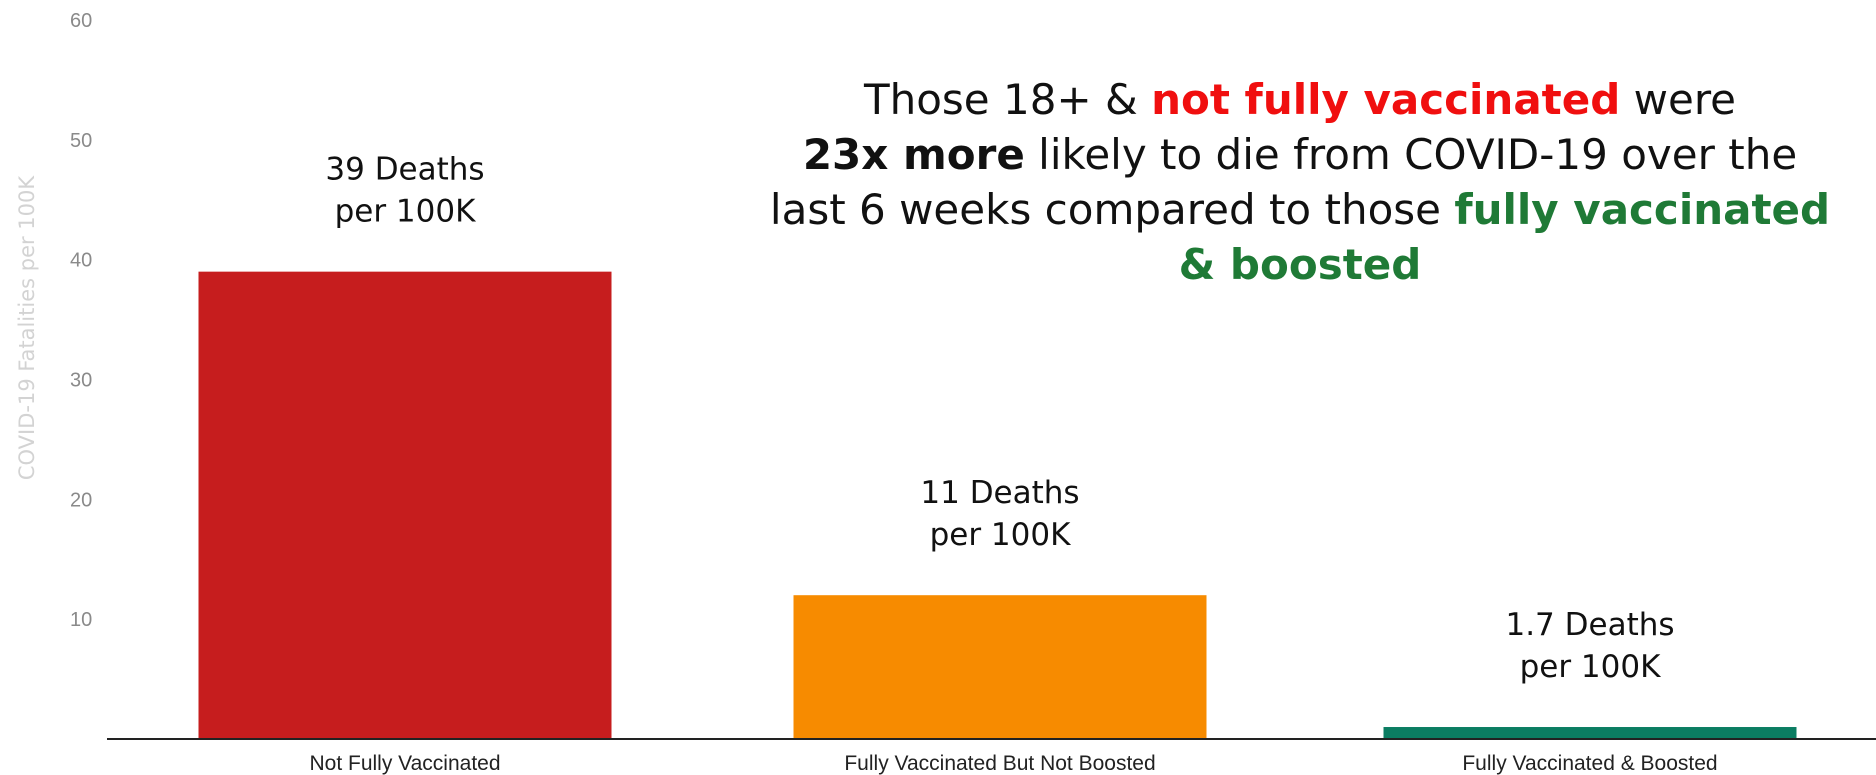 This screenshot has height=775, width=1876. I want to click on data-label: 11 Deaths, so click(999, 493).